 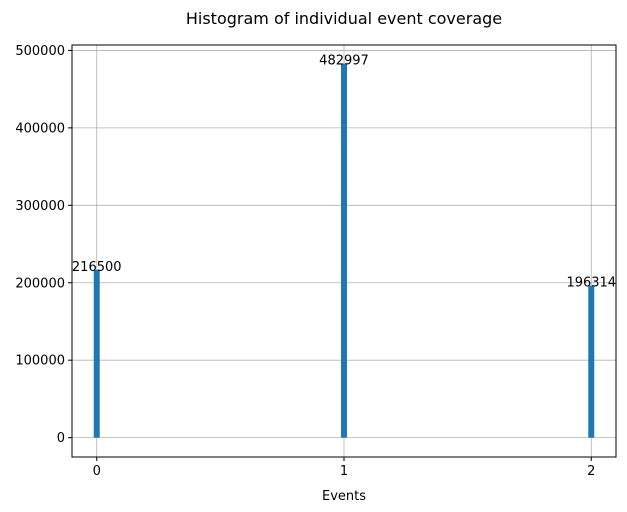 I want to click on y-tick-label: 300000, so click(x=40, y=206).